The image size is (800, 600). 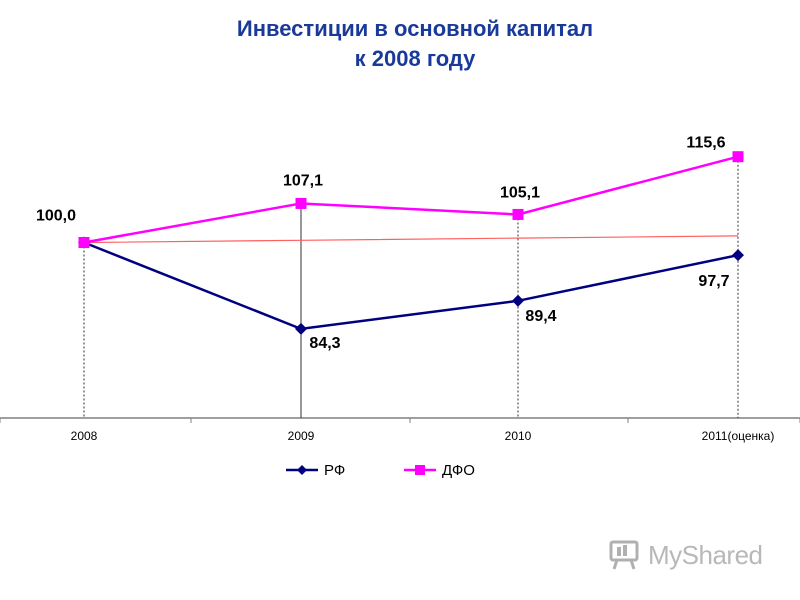 I want to click on data-label: 97,7, so click(x=713, y=281).